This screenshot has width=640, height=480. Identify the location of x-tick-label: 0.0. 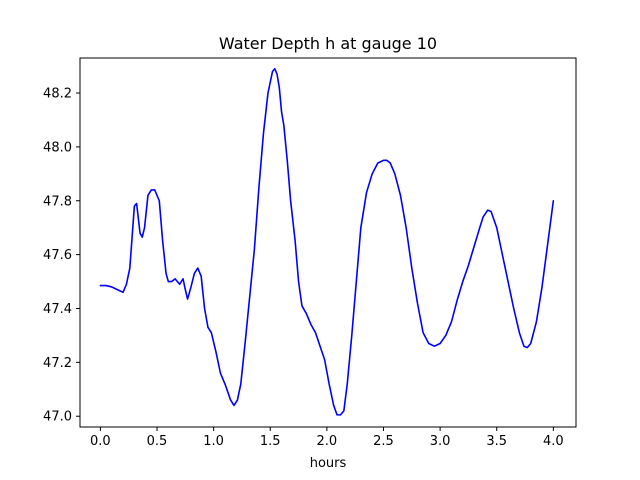
(100, 441).